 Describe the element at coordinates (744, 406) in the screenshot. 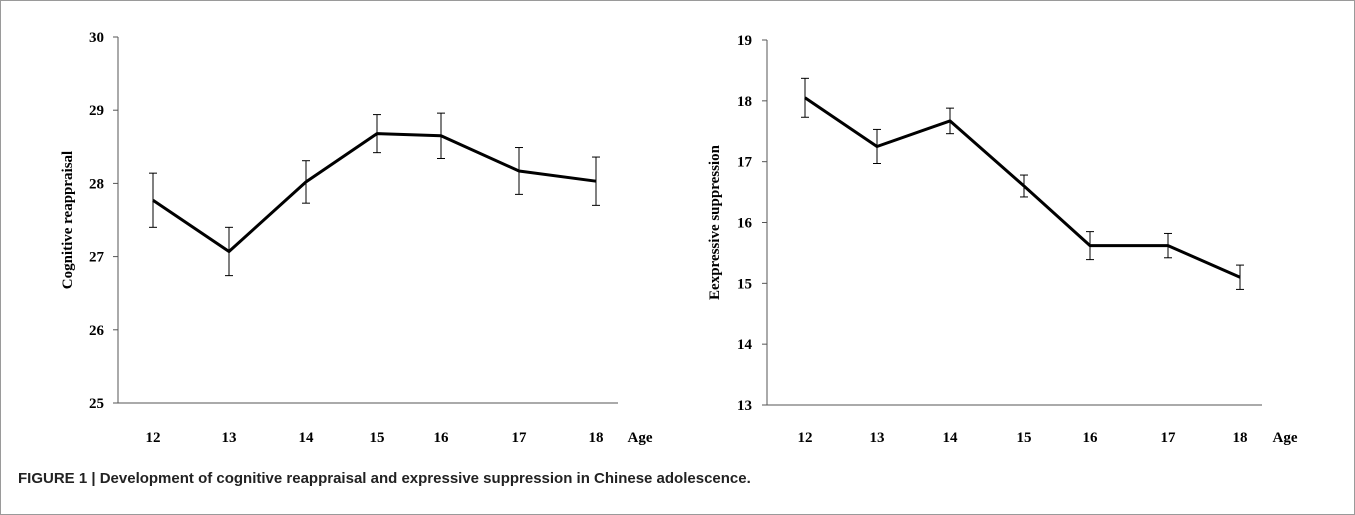

I see `y-tick-label: 13` at that location.